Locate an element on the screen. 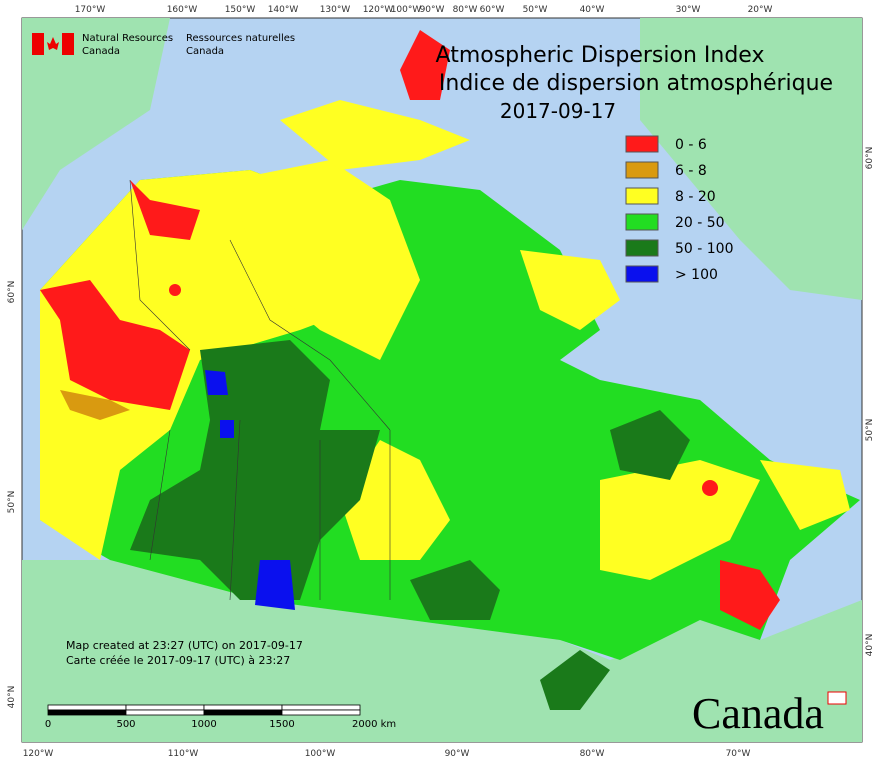 This screenshot has height=764, width=880. lon-label: 40°W is located at coordinates (592, 10).